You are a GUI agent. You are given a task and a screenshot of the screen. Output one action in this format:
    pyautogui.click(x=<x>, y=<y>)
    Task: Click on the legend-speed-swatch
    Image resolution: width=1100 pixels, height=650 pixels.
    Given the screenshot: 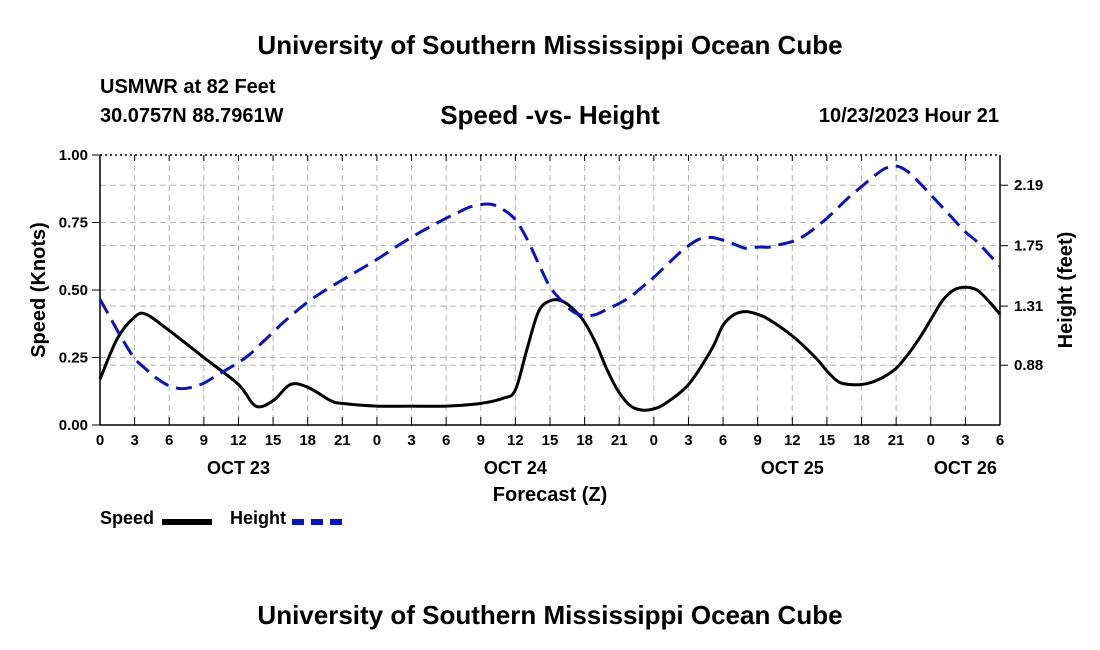 What is the action you would take?
    pyautogui.click(x=187, y=522)
    